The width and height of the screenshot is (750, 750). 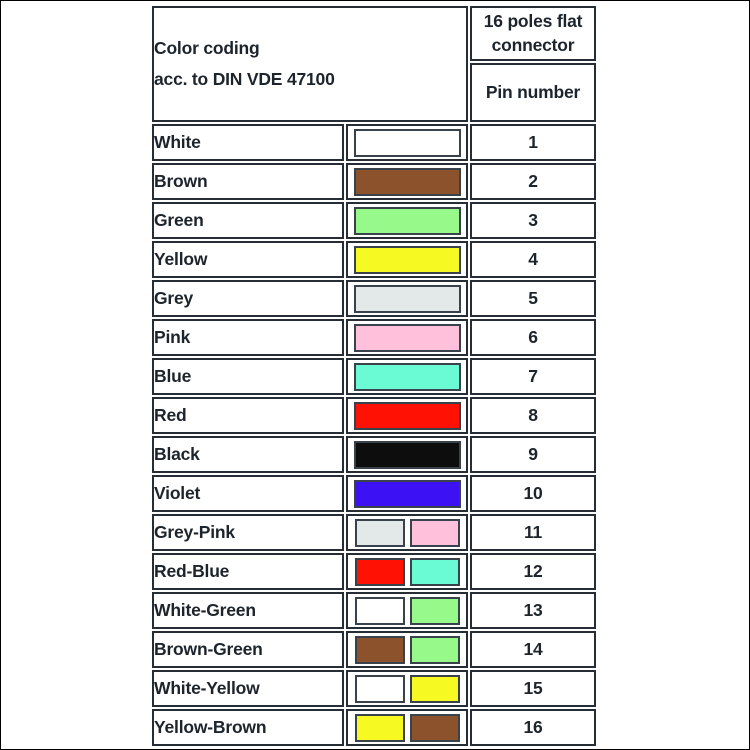 I want to click on table-title-line2: acc. to DIN VDE 47100, so click(x=244, y=79).